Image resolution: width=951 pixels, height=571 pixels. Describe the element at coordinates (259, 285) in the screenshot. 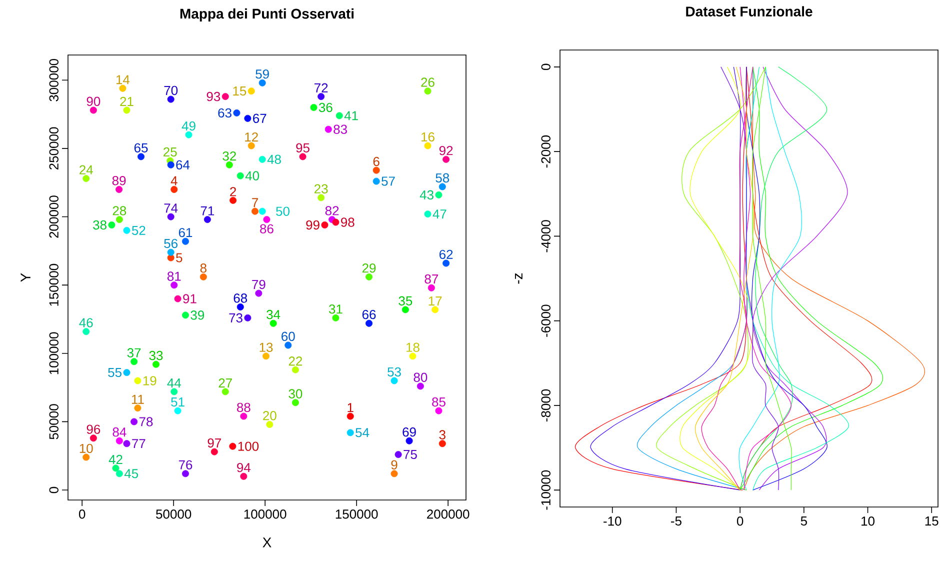

I see `annotation: 79` at that location.